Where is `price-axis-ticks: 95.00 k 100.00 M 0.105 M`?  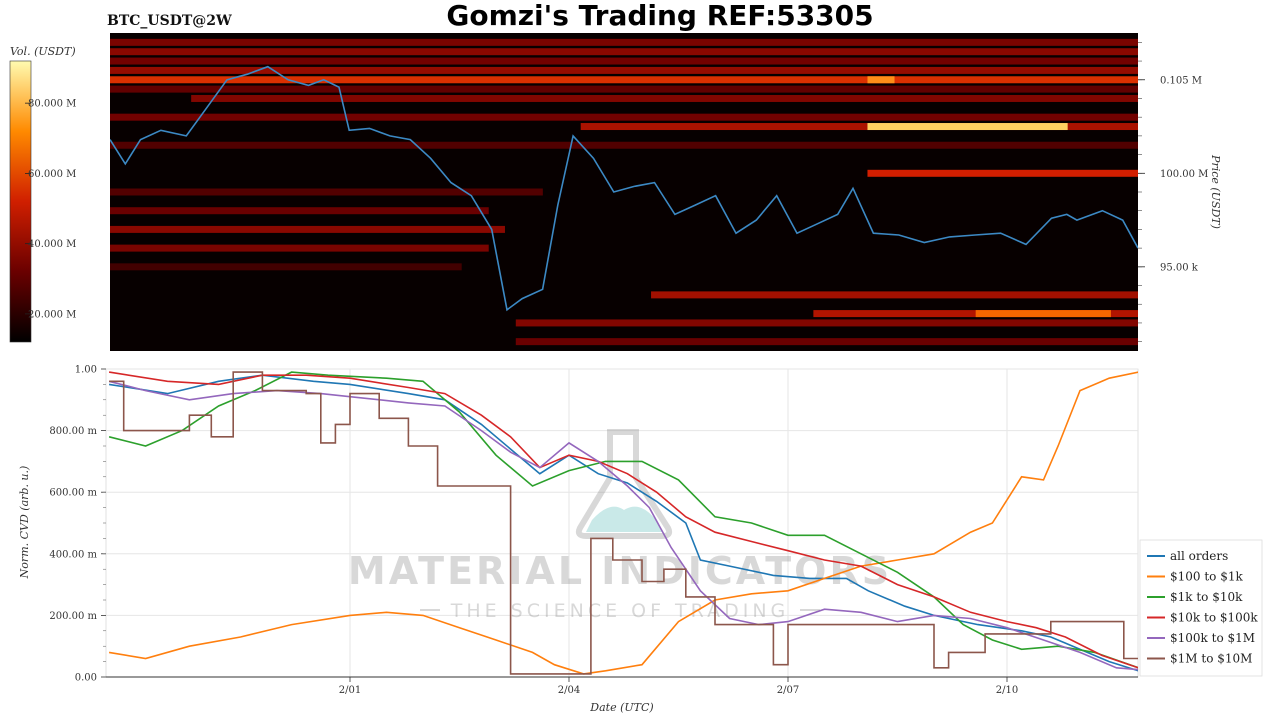 price-axis-ticks: 95.00 k 100.00 M 0.105 M is located at coordinates (1173, 192).